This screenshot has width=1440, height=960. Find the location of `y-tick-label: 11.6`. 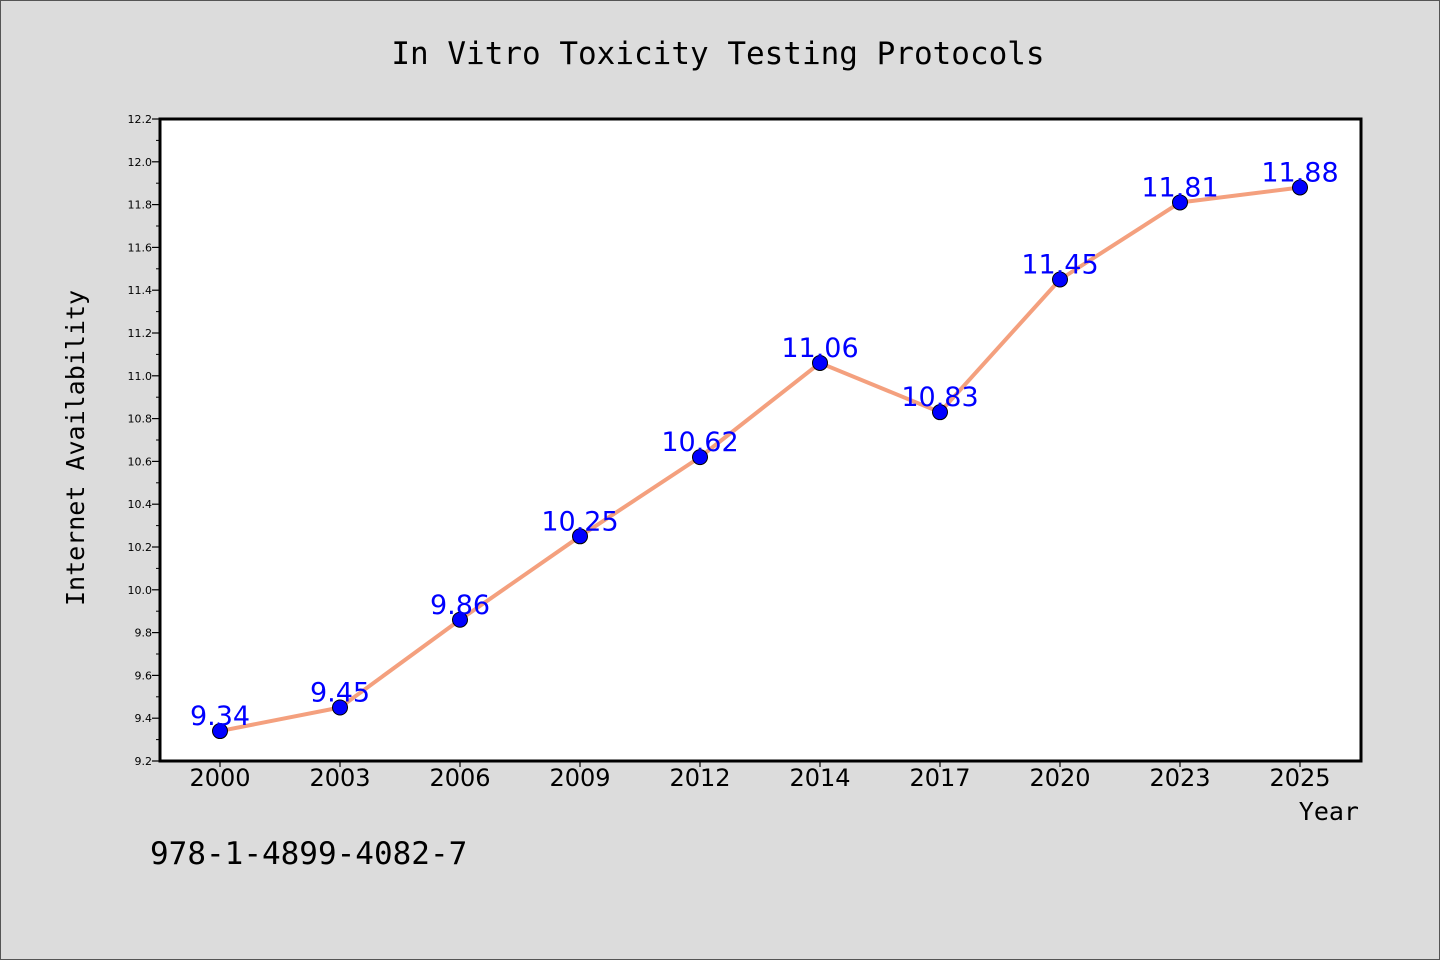

y-tick-label: 11.6 is located at coordinates (140, 247).